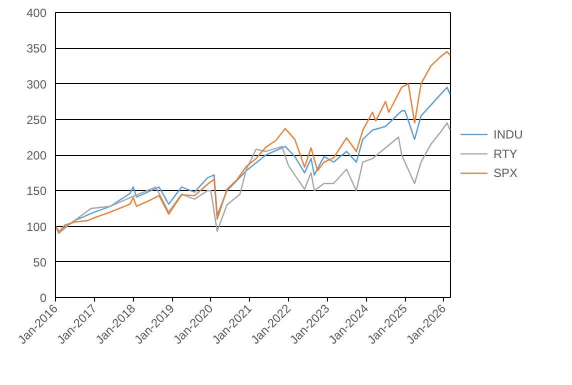 The image size is (572, 385). What do you see at coordinates (36, 119) in the screenshot?
I see `y-tick-label: 250` at bounding box center [36, 119].